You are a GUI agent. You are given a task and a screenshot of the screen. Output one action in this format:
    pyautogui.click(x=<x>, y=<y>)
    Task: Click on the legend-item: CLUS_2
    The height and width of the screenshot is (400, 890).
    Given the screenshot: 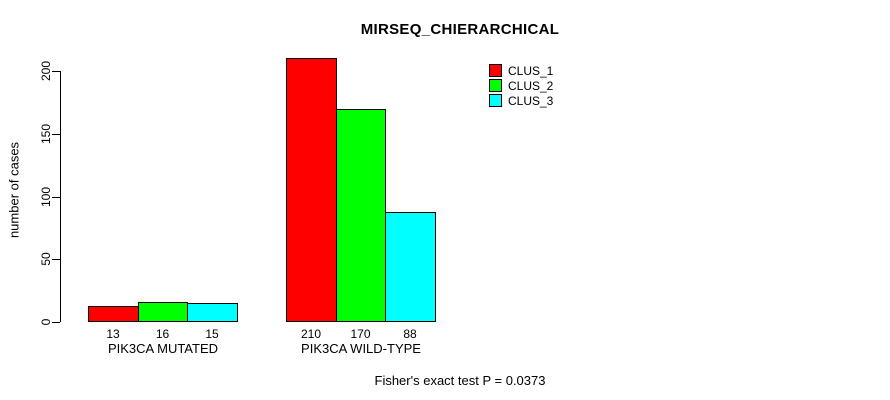 What is the action you would take?
    pyautogui.click(x=521, y=85)
    